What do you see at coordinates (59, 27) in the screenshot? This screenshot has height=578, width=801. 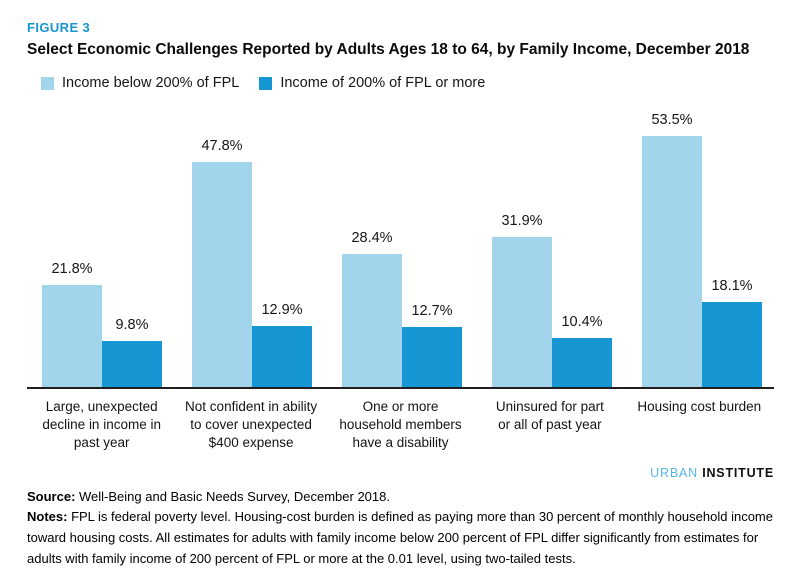 I see `figure-number-label: FIGURE 3` at bounding box center [59, 27].